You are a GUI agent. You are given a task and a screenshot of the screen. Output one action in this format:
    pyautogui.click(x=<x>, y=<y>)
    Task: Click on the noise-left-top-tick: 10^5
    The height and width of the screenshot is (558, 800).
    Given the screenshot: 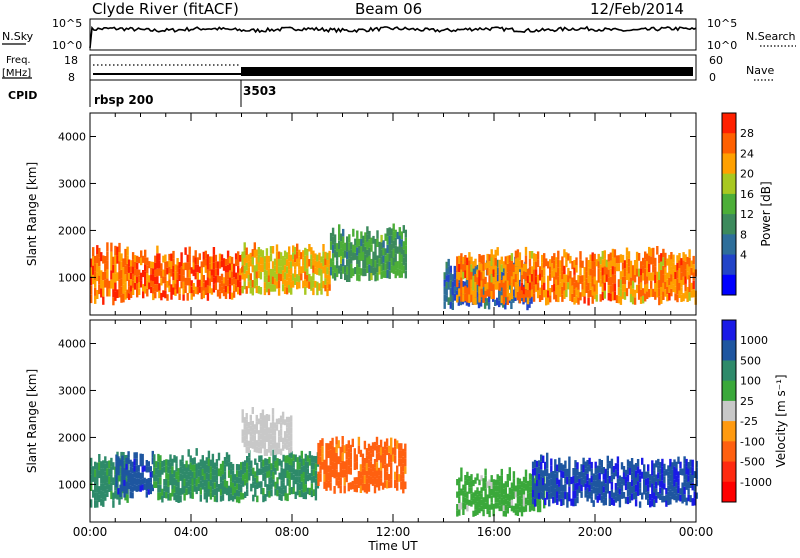 What is the action you would take?
    pyautogui.click(x=67, y=23)
    